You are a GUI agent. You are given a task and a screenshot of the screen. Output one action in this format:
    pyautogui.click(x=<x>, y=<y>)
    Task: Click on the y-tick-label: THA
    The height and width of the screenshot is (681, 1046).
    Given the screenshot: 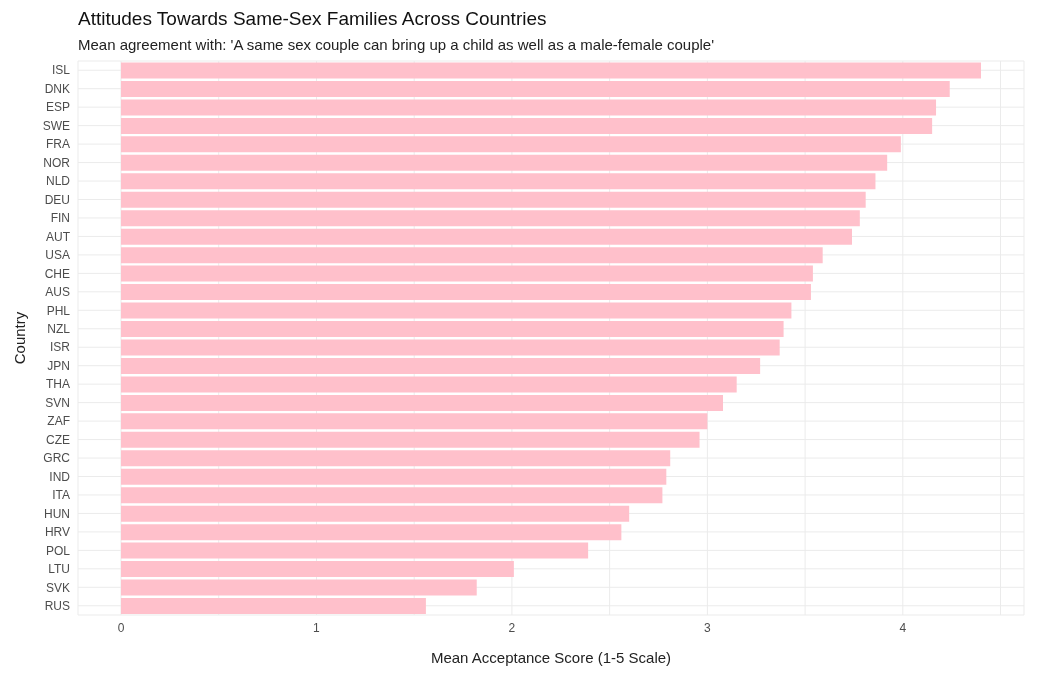 What is the action you would take?
    pyautogui.click(x=58, y=384)
    